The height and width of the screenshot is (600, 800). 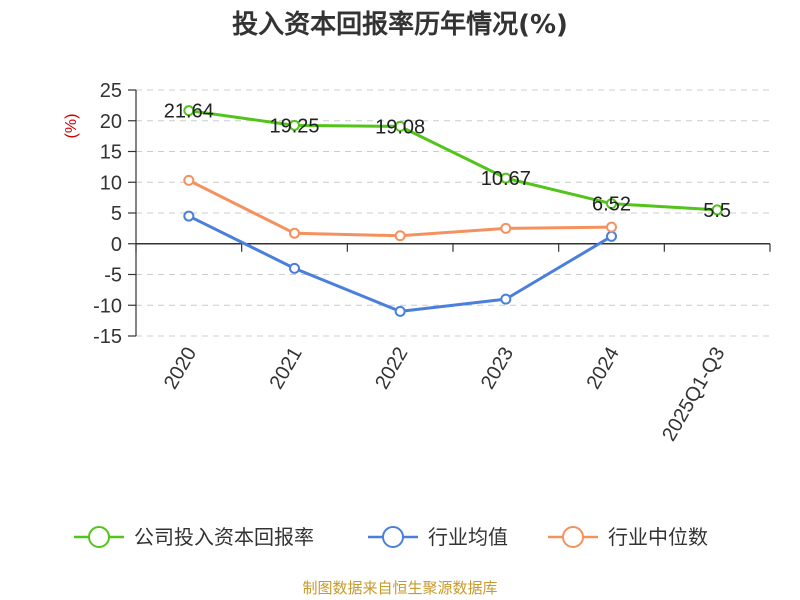 I want to click on data-label: 19.08, so click(x=400, y=127).